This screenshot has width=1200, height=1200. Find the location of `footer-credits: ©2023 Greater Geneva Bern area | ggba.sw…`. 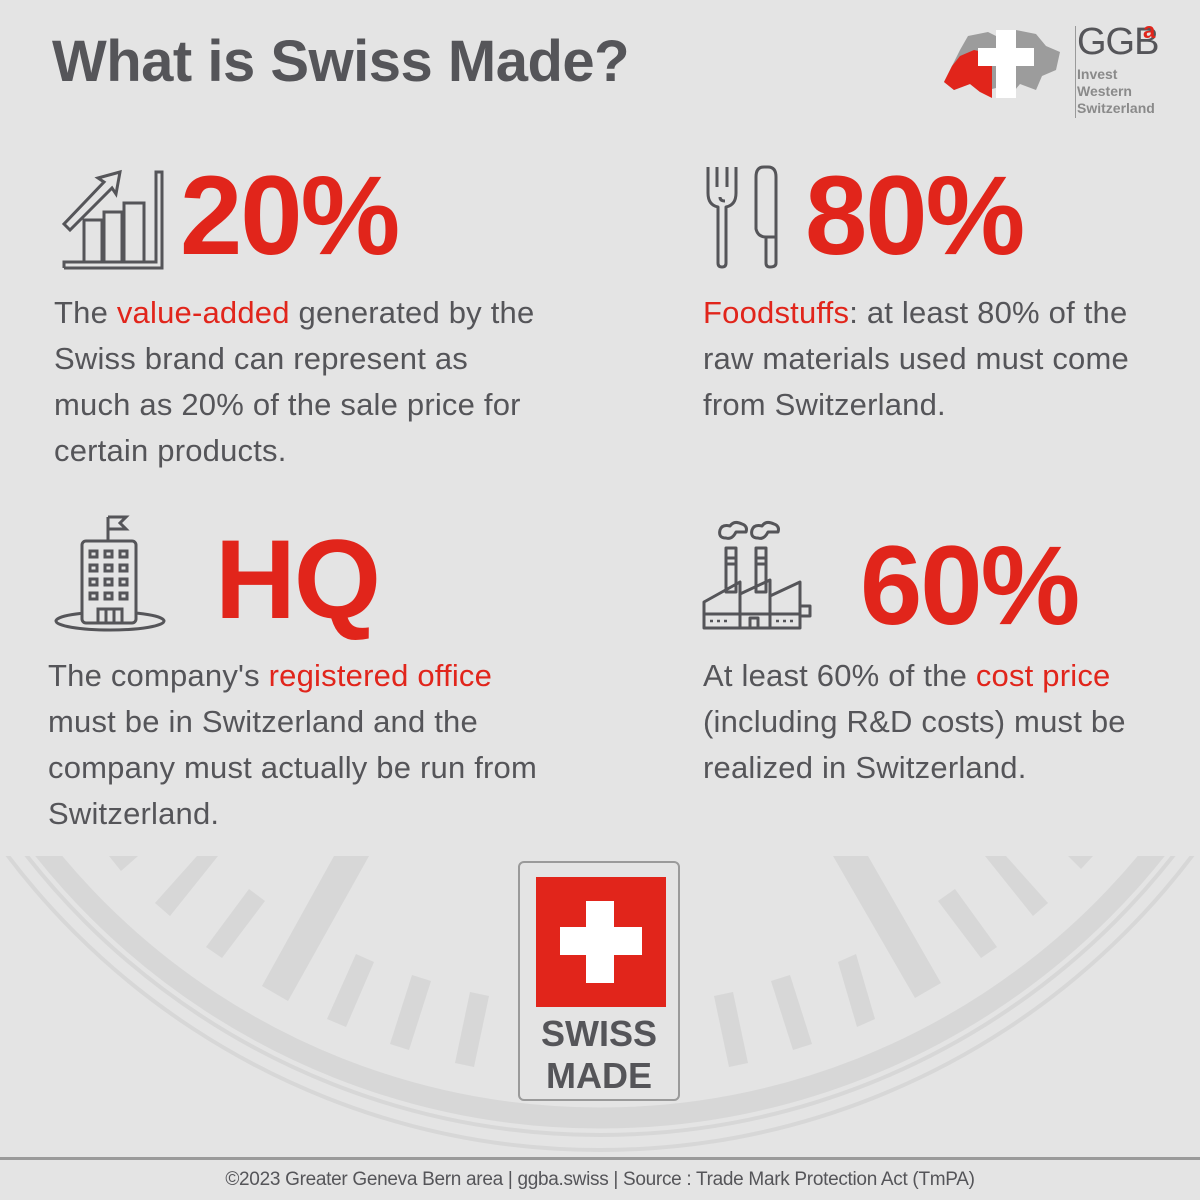

footer-credits: ©2023 Greater Geneva Bern area | ggba.sw… is located at coordinates (600, 1179).